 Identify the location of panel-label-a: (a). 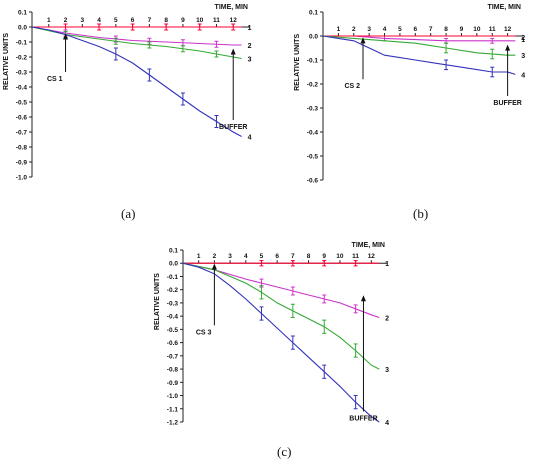
(128, 213).